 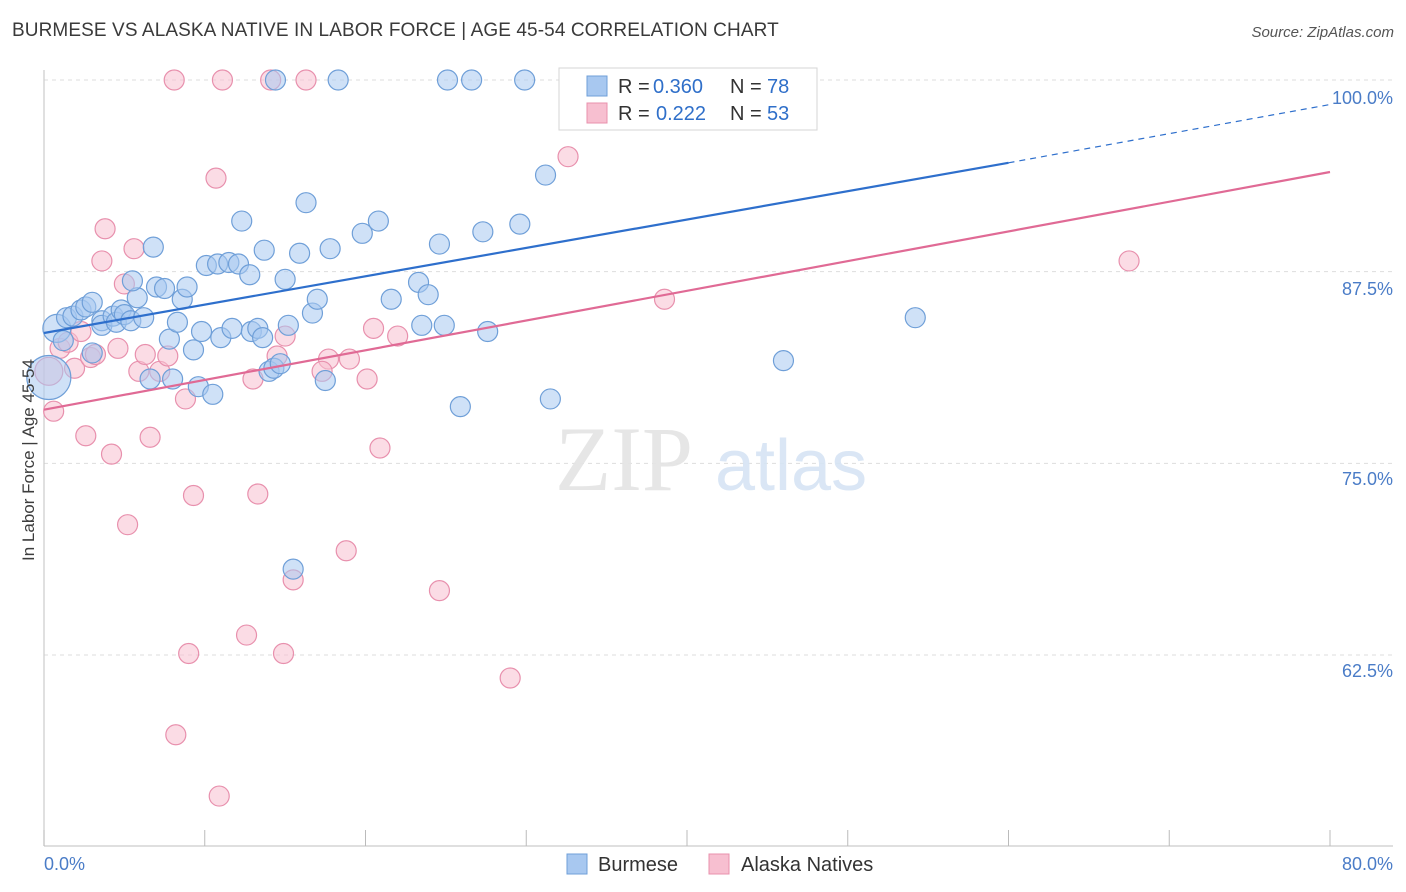 What do you see at coordinates (678, 87) in the screenshot?
I see `legend-r-value: 0.360` at bounding box center [678, 87].